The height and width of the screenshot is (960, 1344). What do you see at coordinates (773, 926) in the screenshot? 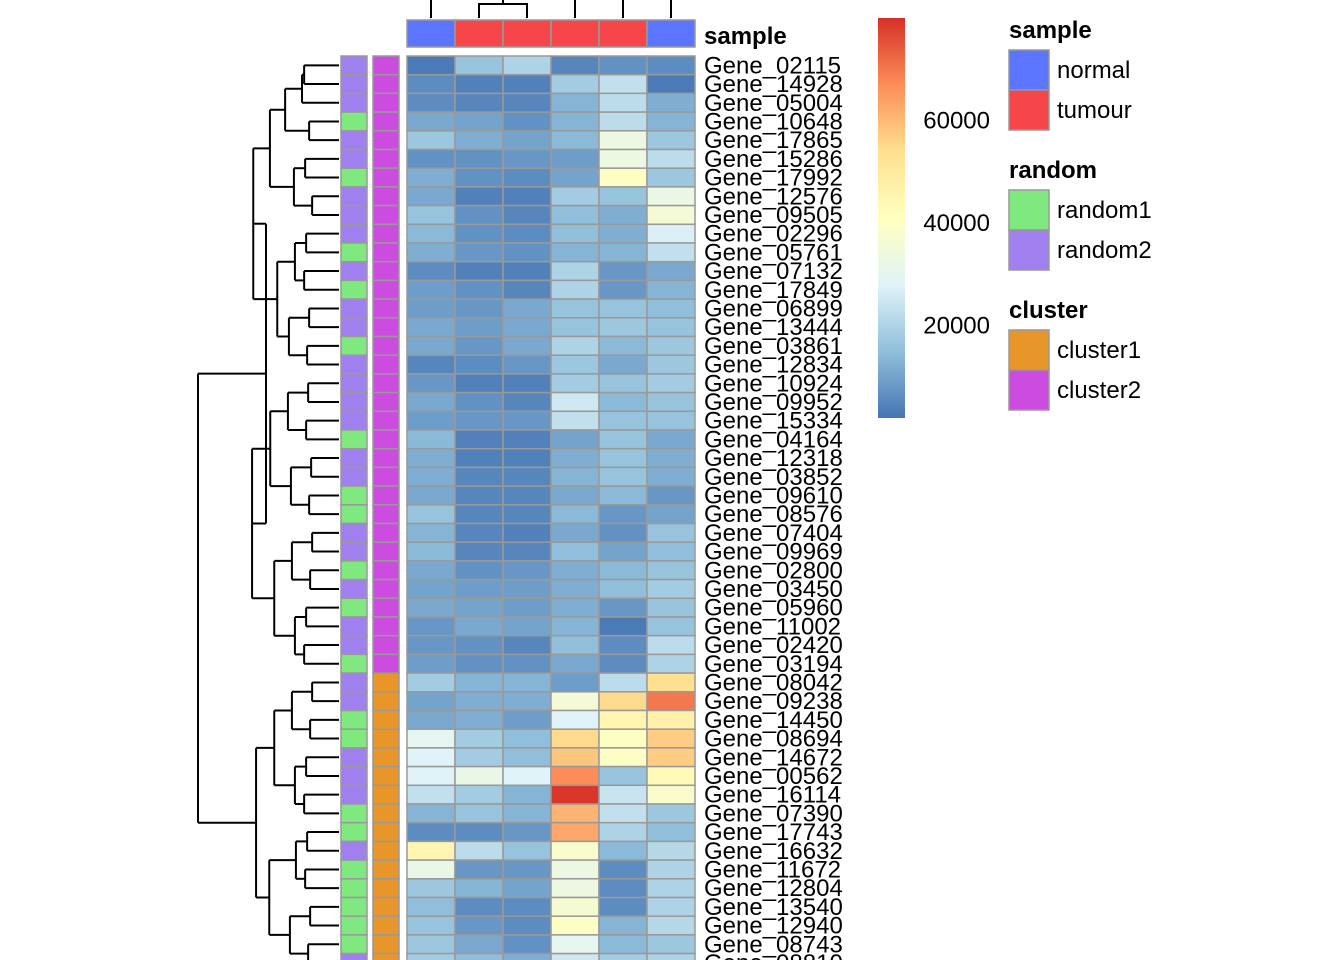
I see `row-label: Gene_12940` at bounding box center [773, 926].